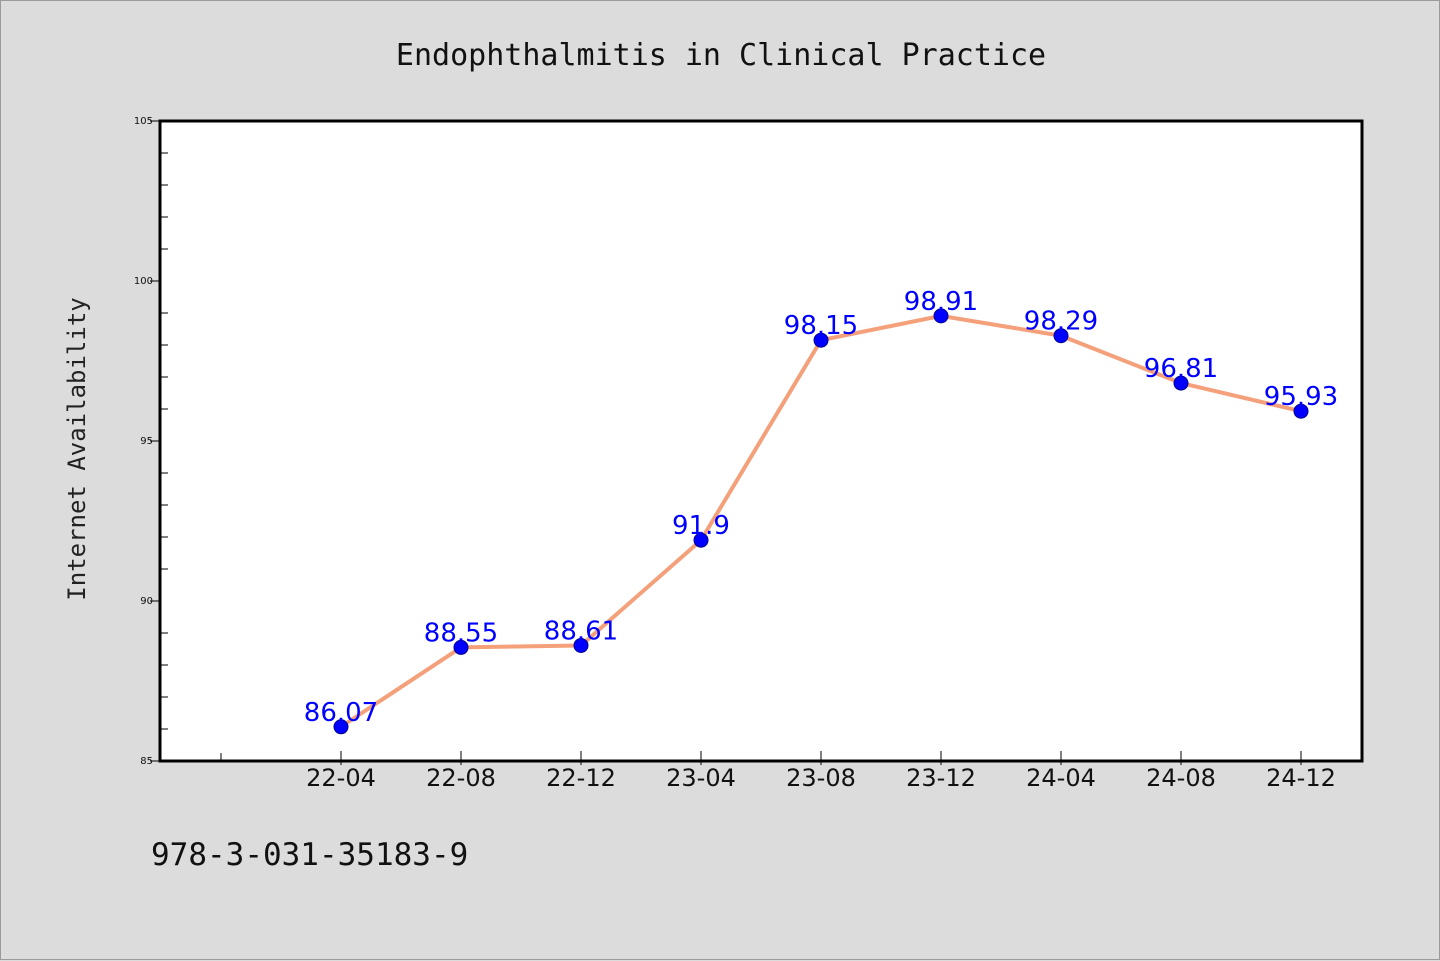  I want to click on data-label: 91.9, so click(701, 526).